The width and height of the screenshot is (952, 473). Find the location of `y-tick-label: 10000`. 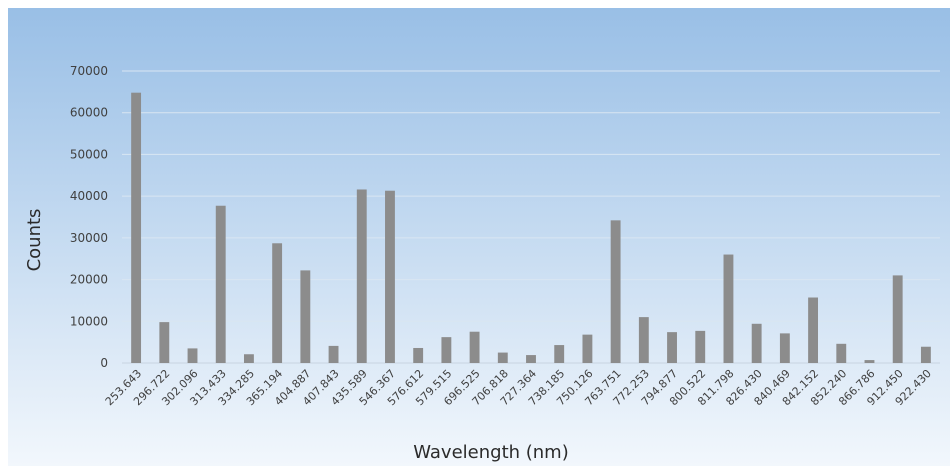

y-tick-label: 10000 is located at coordinates (89, 321).